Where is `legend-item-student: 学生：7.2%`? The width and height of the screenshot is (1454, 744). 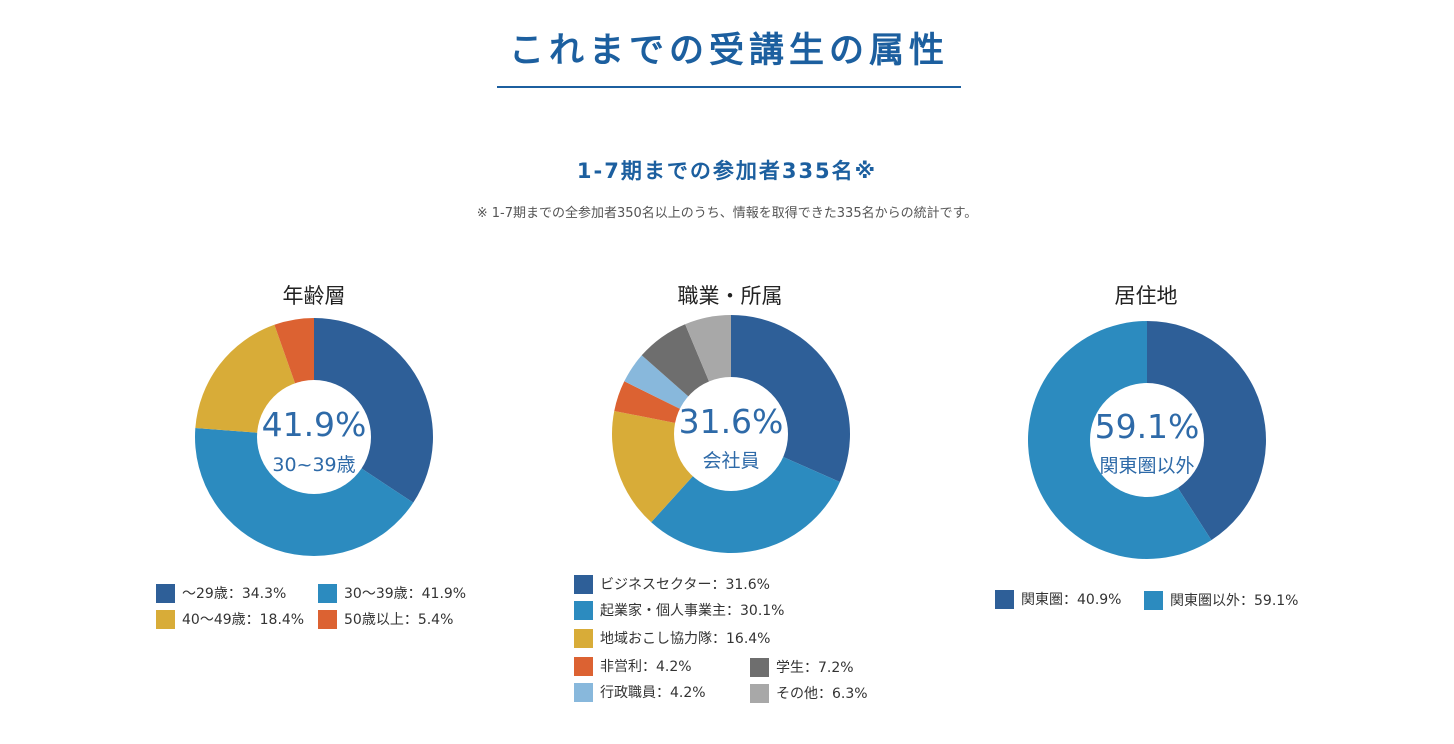
legend-item-student: 学生：7.2% is located at coordinates (802, 667).